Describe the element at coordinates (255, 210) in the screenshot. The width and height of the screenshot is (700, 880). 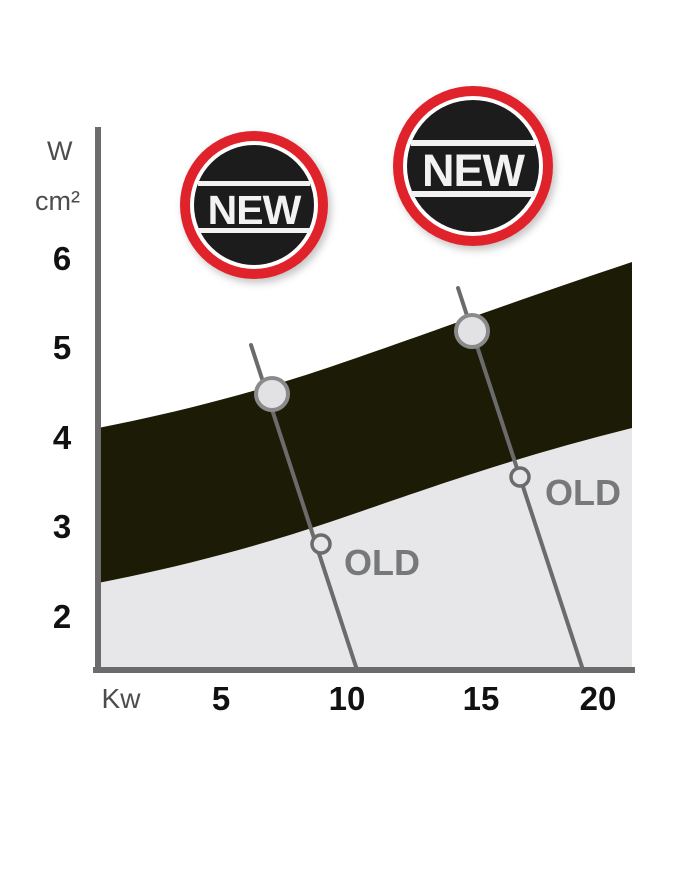
I see `badge-label-left: NEW` at that location.